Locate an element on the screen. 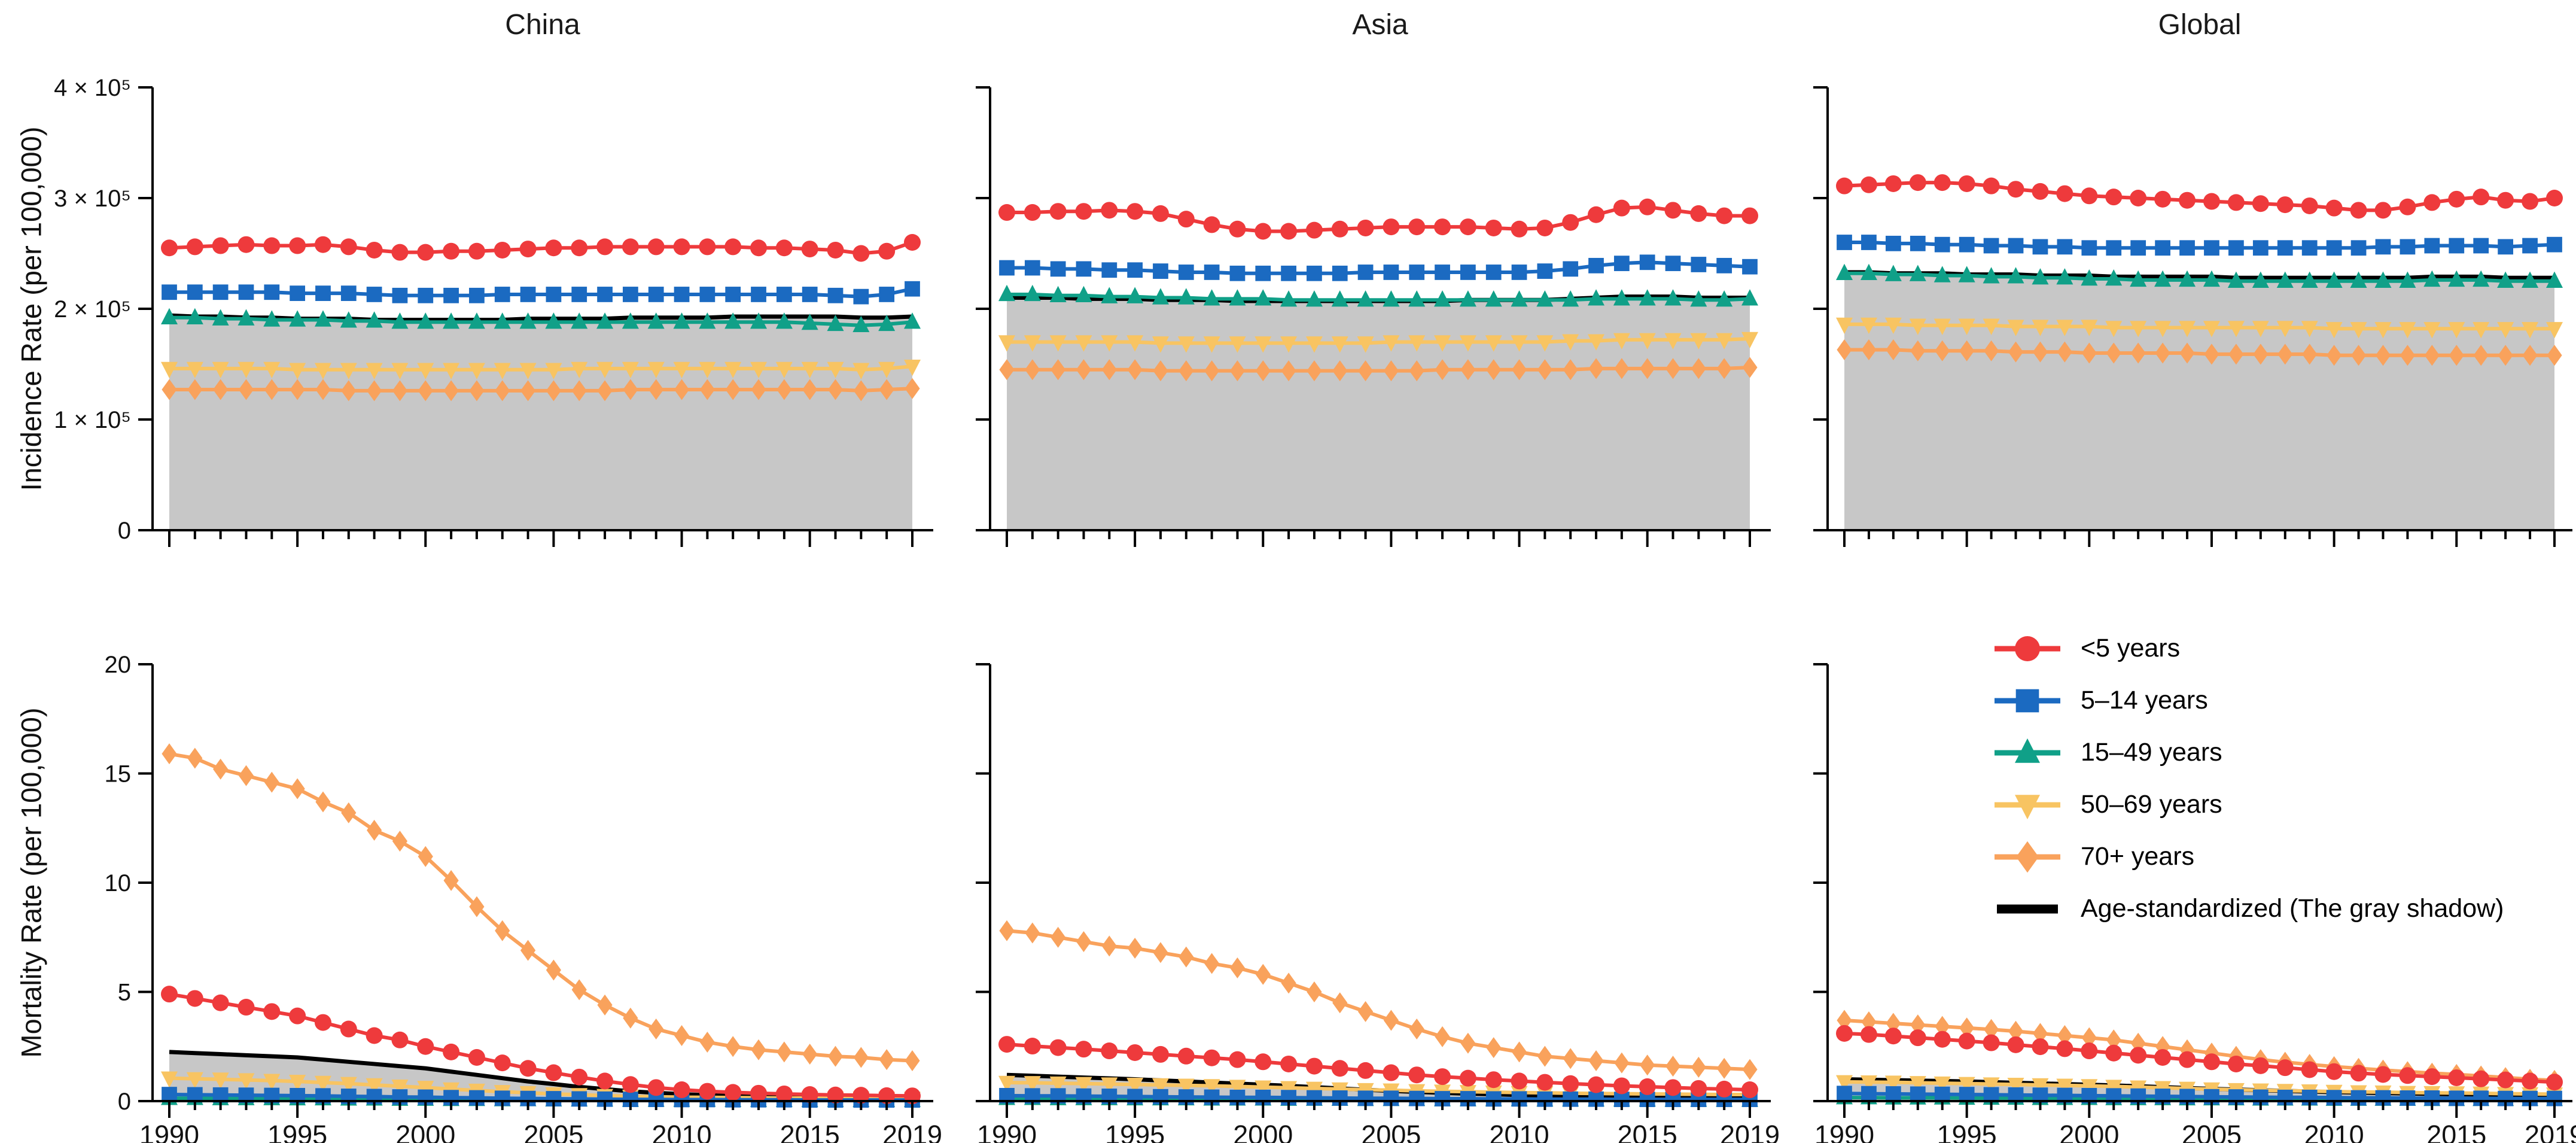  svg-text: 4 × 10⁵ is located at coordinates (92, 88).